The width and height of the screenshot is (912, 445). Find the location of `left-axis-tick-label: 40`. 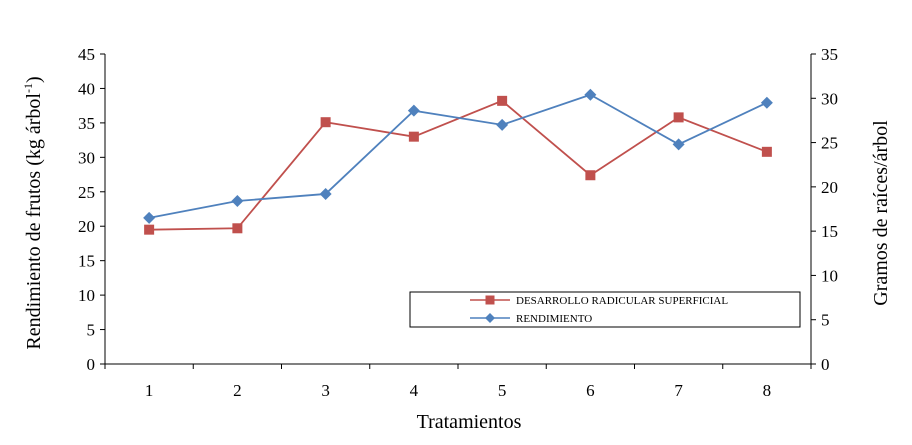

left-axis-tick-label: 40 is located at coordinates (86, 88).